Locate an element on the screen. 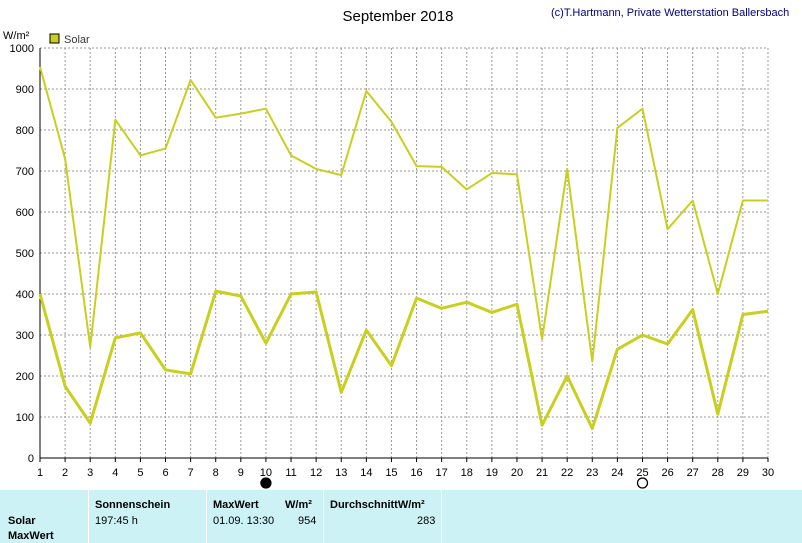 This screenshot has width=802, height=543. y-tick-label: 200 is located at coordinates (25, 377).